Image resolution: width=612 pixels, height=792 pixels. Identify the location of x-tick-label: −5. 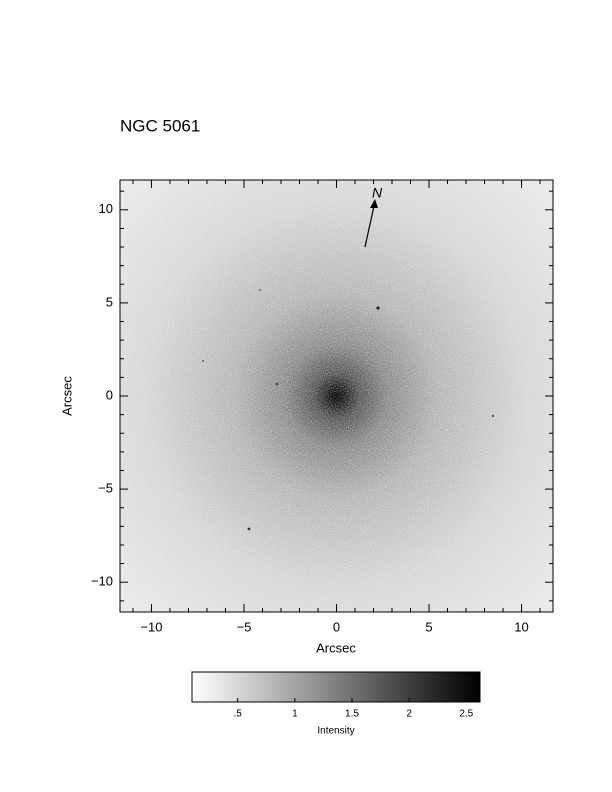
(244, 626).